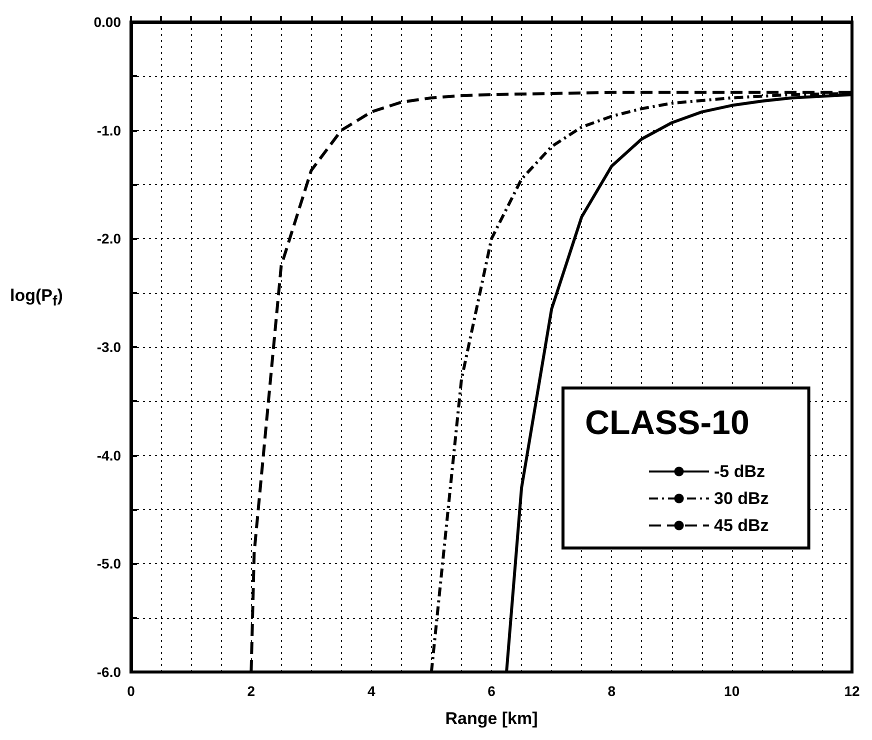 The height and width of the screenshot is (740, 872). Describe the element at coordinates (109, 238) in the screenshot. I see `y-tick-label: -2.0` at that location.